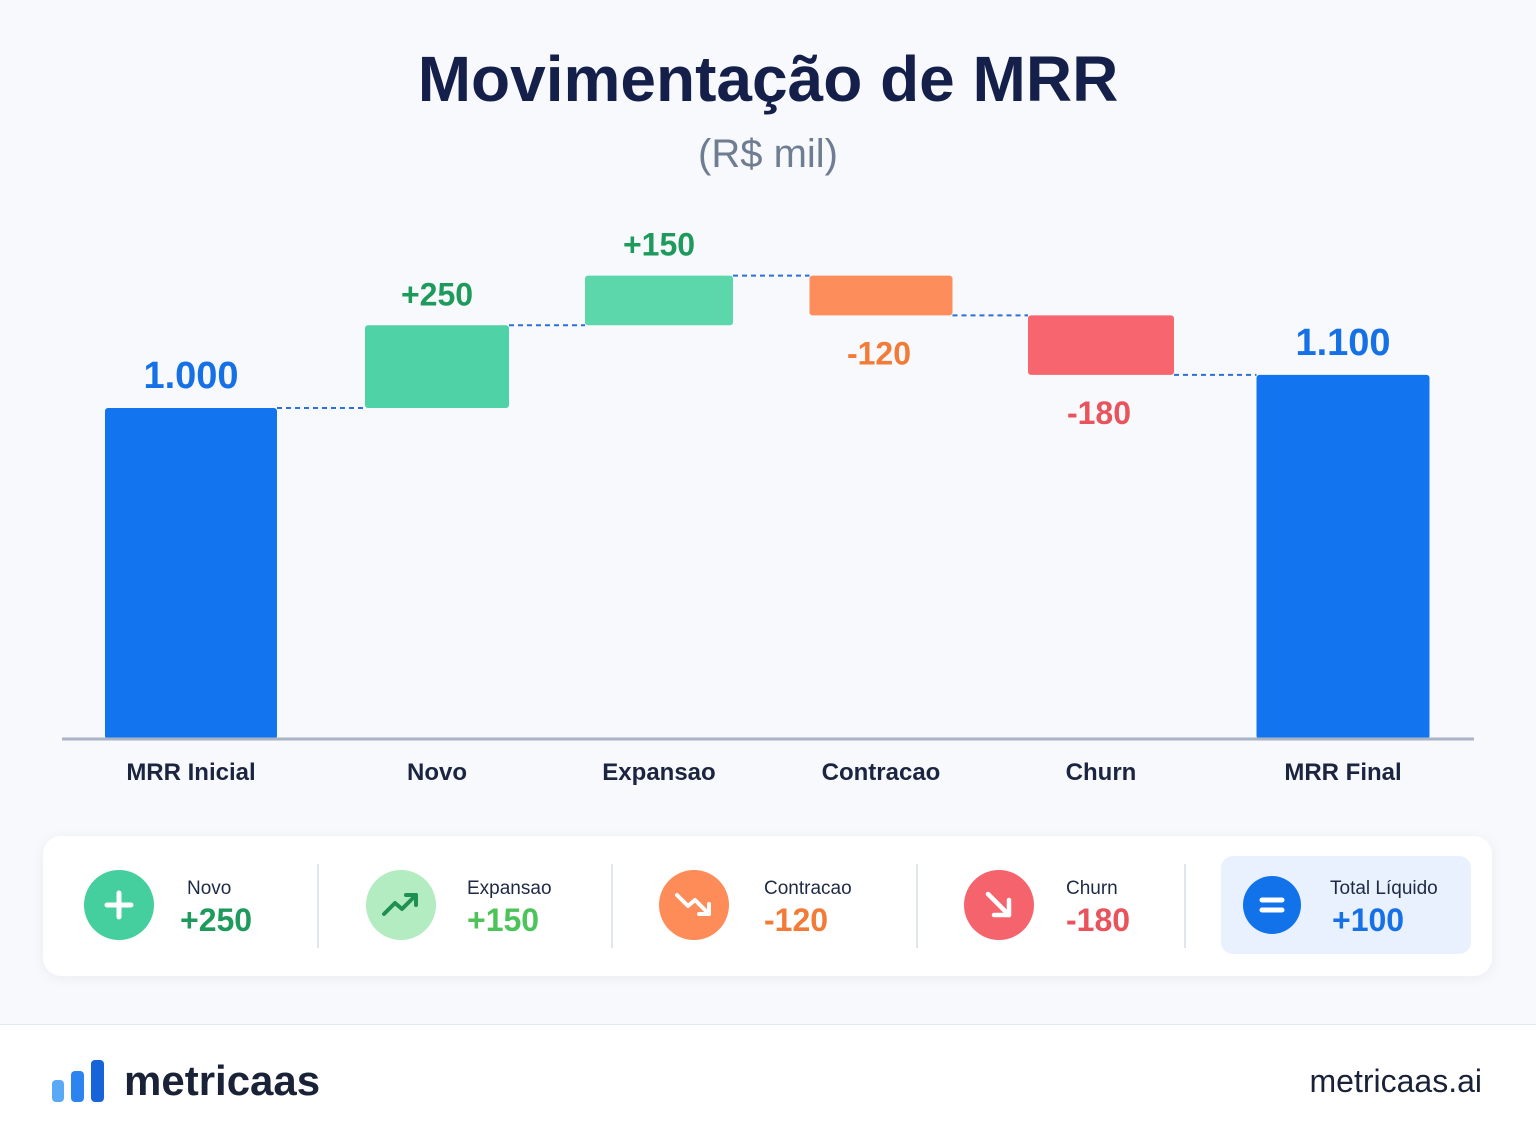  I want to click on summary-label: Total Líquido, so click(1384, 888).